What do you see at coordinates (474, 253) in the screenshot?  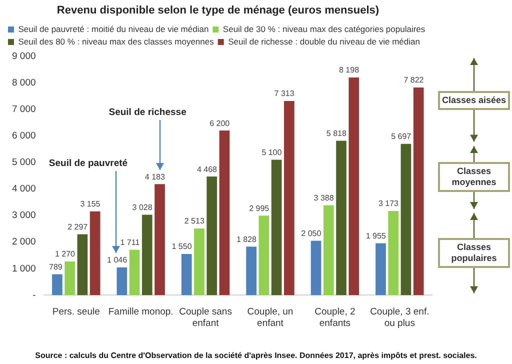 I see `label-box: Classes populaires` at bounding box center [474, 253].